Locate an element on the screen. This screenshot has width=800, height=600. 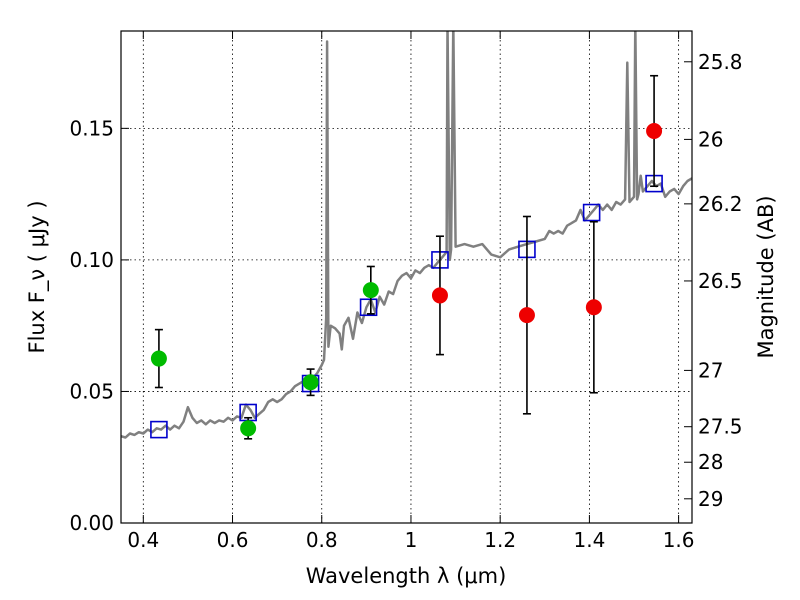
x-tick-label: 1.6 is located at coordinates (679, 540).